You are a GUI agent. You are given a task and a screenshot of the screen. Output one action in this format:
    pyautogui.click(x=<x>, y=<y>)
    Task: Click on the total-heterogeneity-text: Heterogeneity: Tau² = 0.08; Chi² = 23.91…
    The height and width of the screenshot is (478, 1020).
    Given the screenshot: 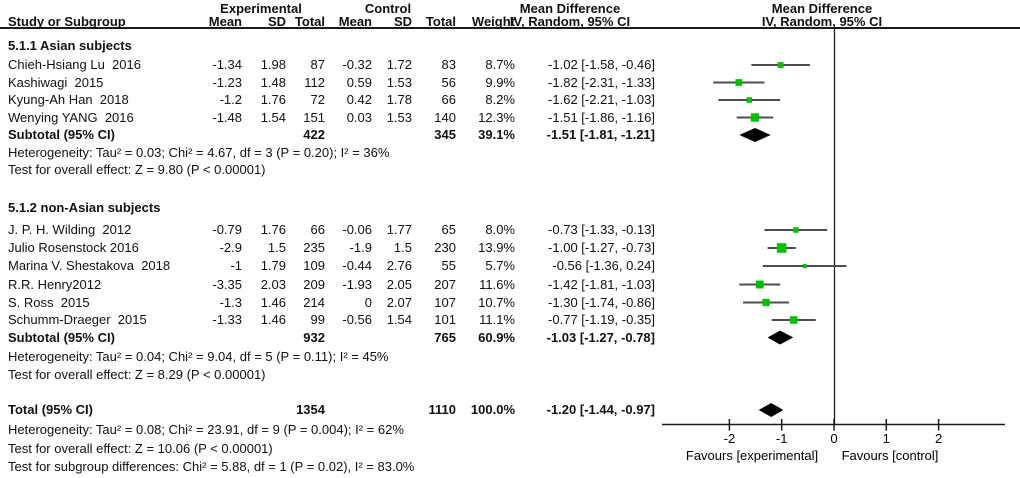 What is the action you would take?
    pyautogui.click(x=206, y=429)
    